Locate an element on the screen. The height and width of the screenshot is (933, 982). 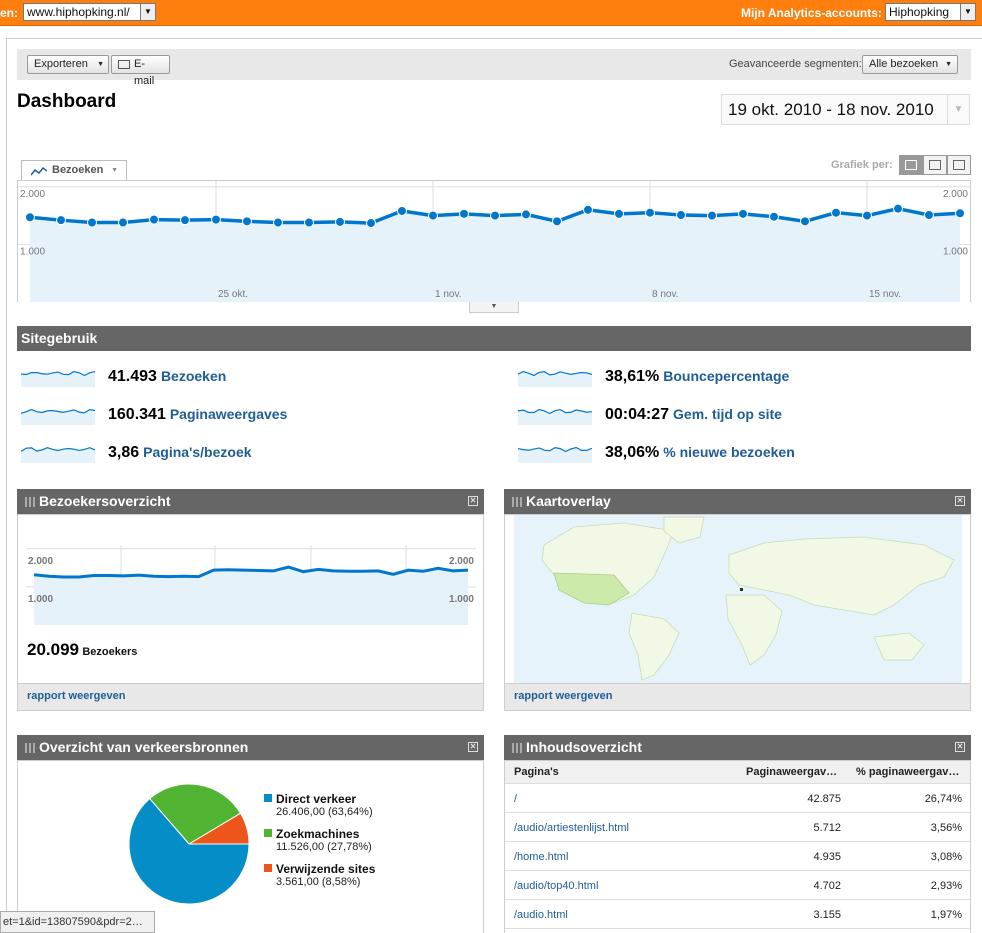
y-tick-label: 1.000 is located at coordinates (461, 599).